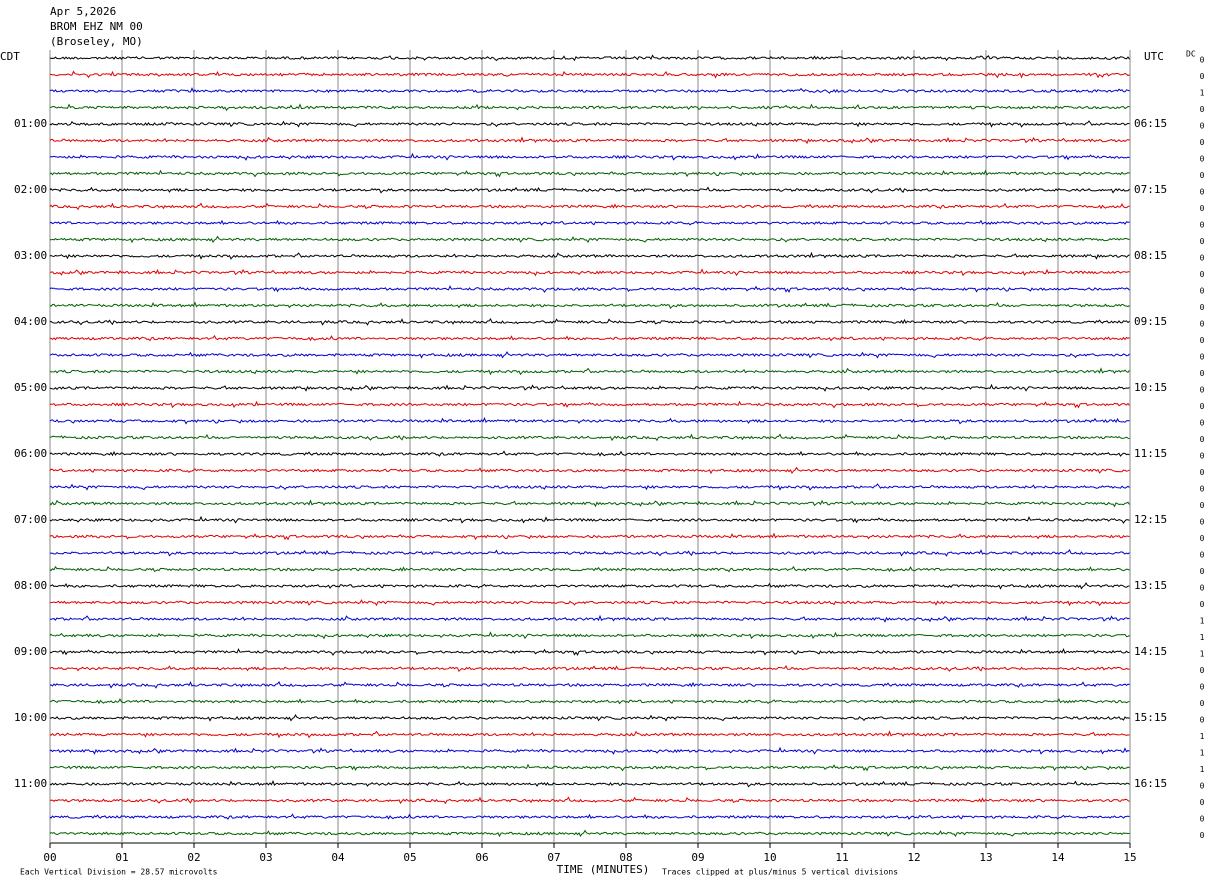 The width and height of the screenshot is (1210, 886). What do you see at coordinates (1154, 56) in the screenshot?
I see `right-title: UTC` at bounding box center [1154, 56].